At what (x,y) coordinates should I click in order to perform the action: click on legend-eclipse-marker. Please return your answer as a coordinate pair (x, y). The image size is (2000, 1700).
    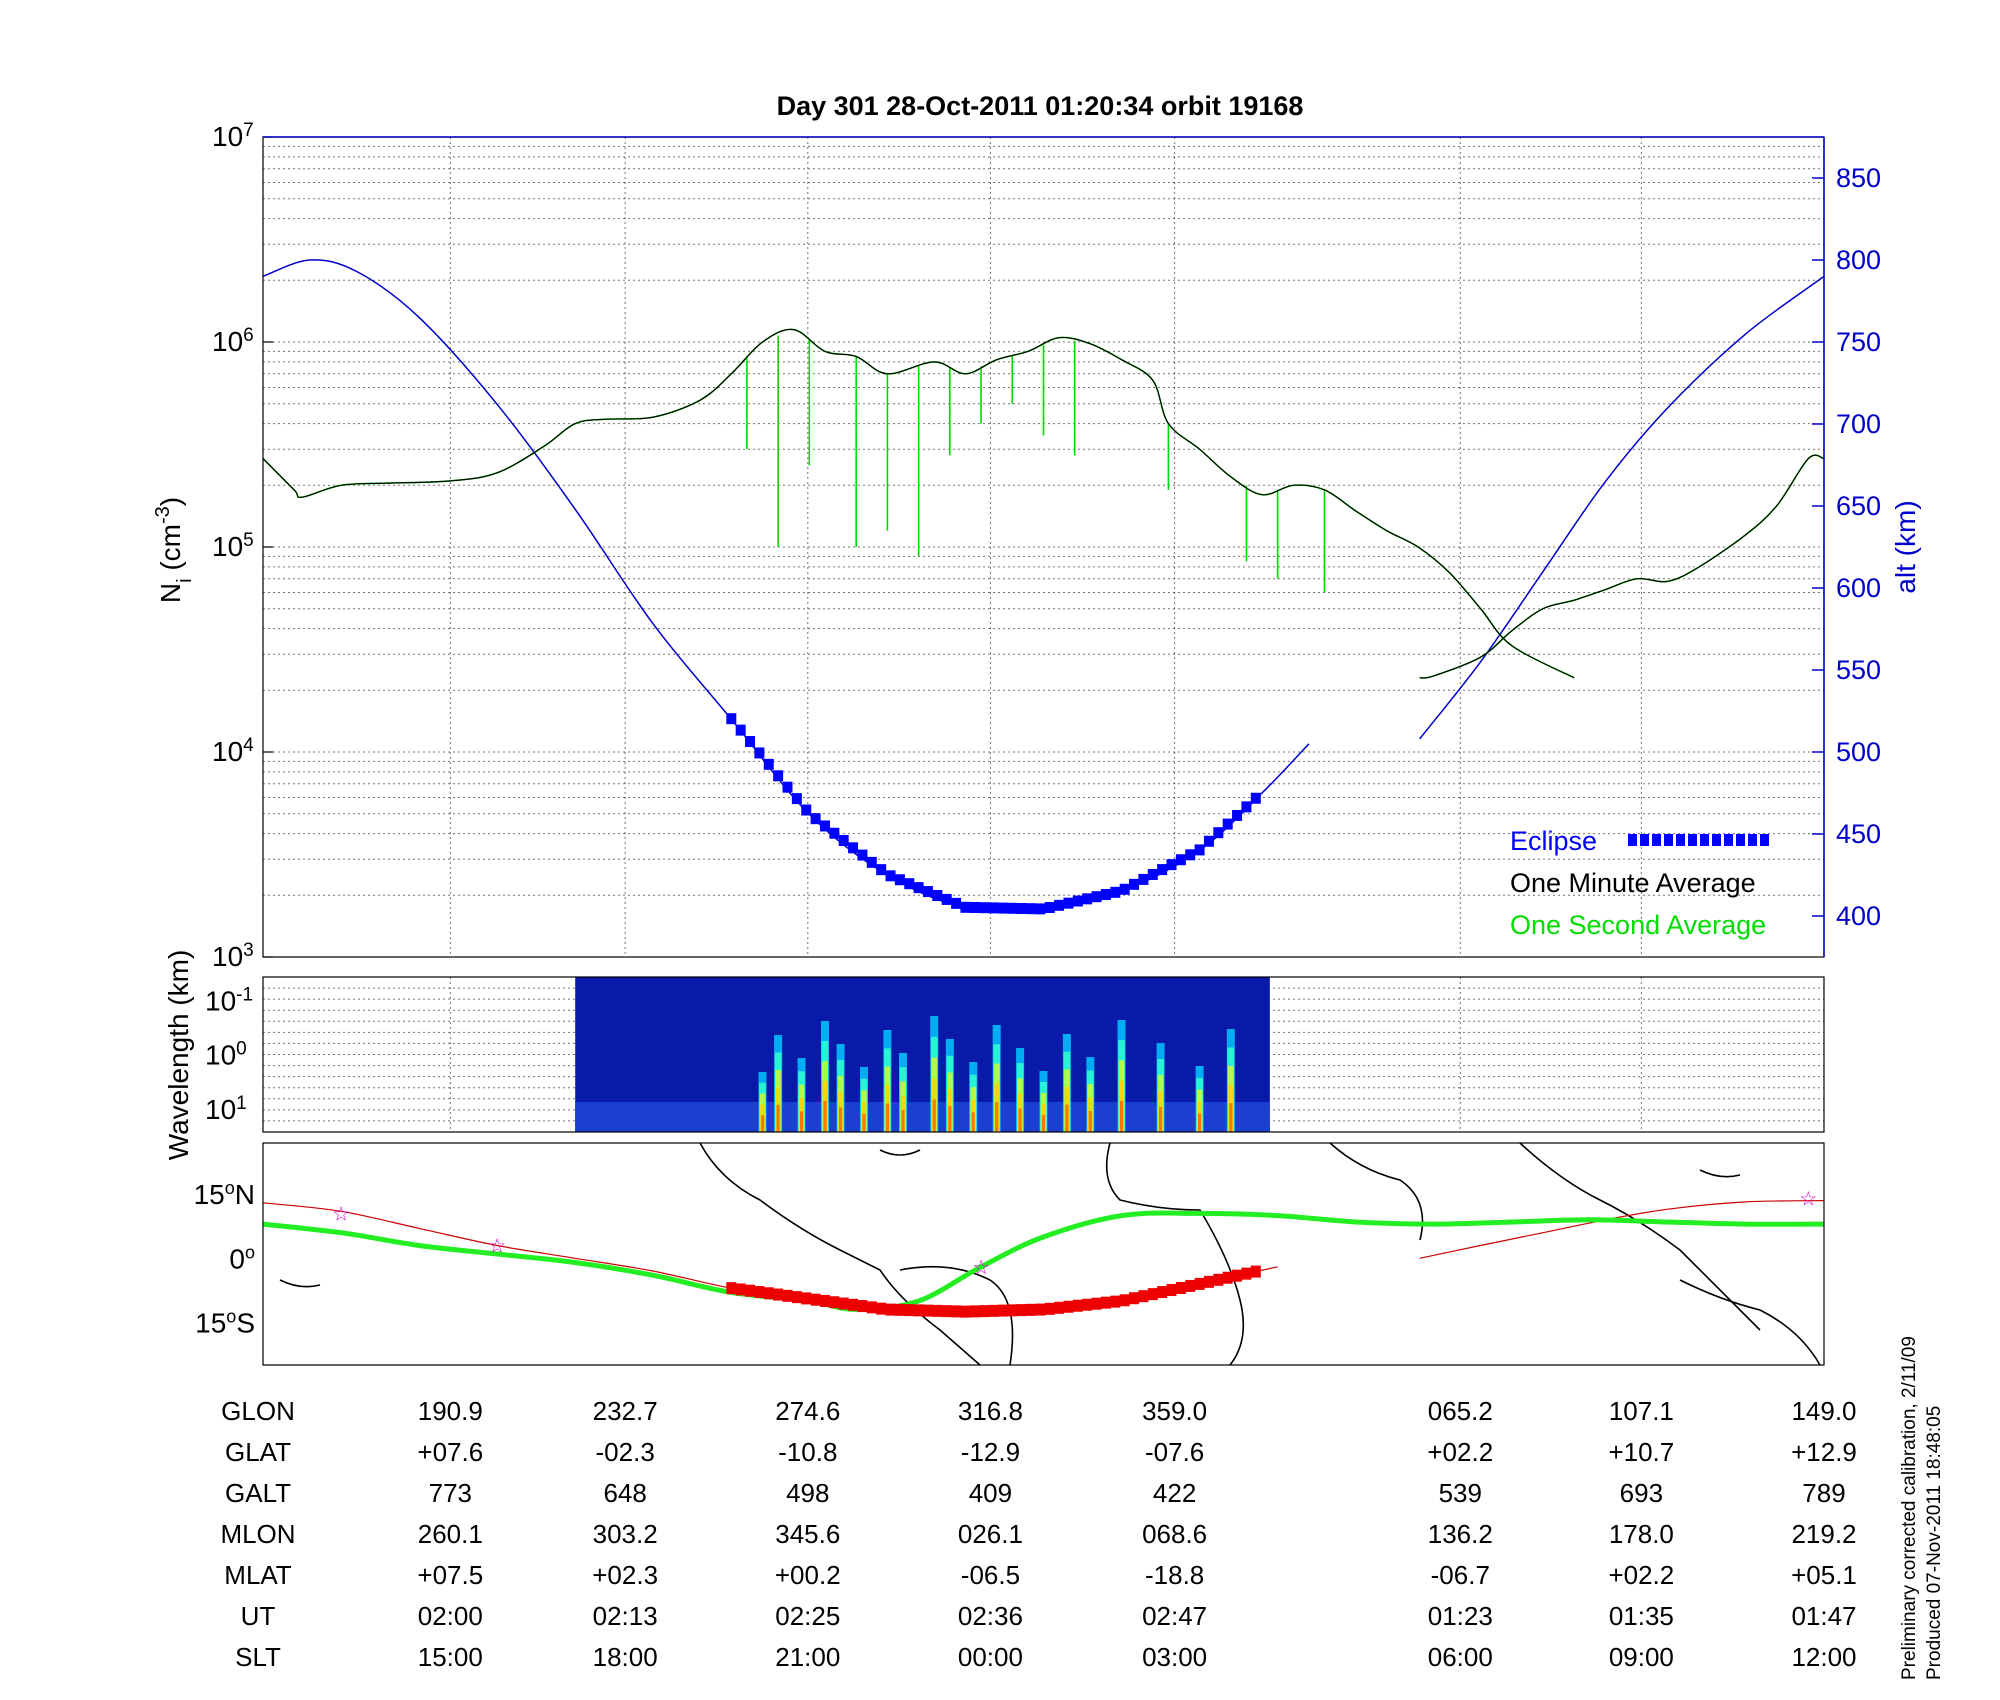
    Looking at the image, I should click on (1698, 840).